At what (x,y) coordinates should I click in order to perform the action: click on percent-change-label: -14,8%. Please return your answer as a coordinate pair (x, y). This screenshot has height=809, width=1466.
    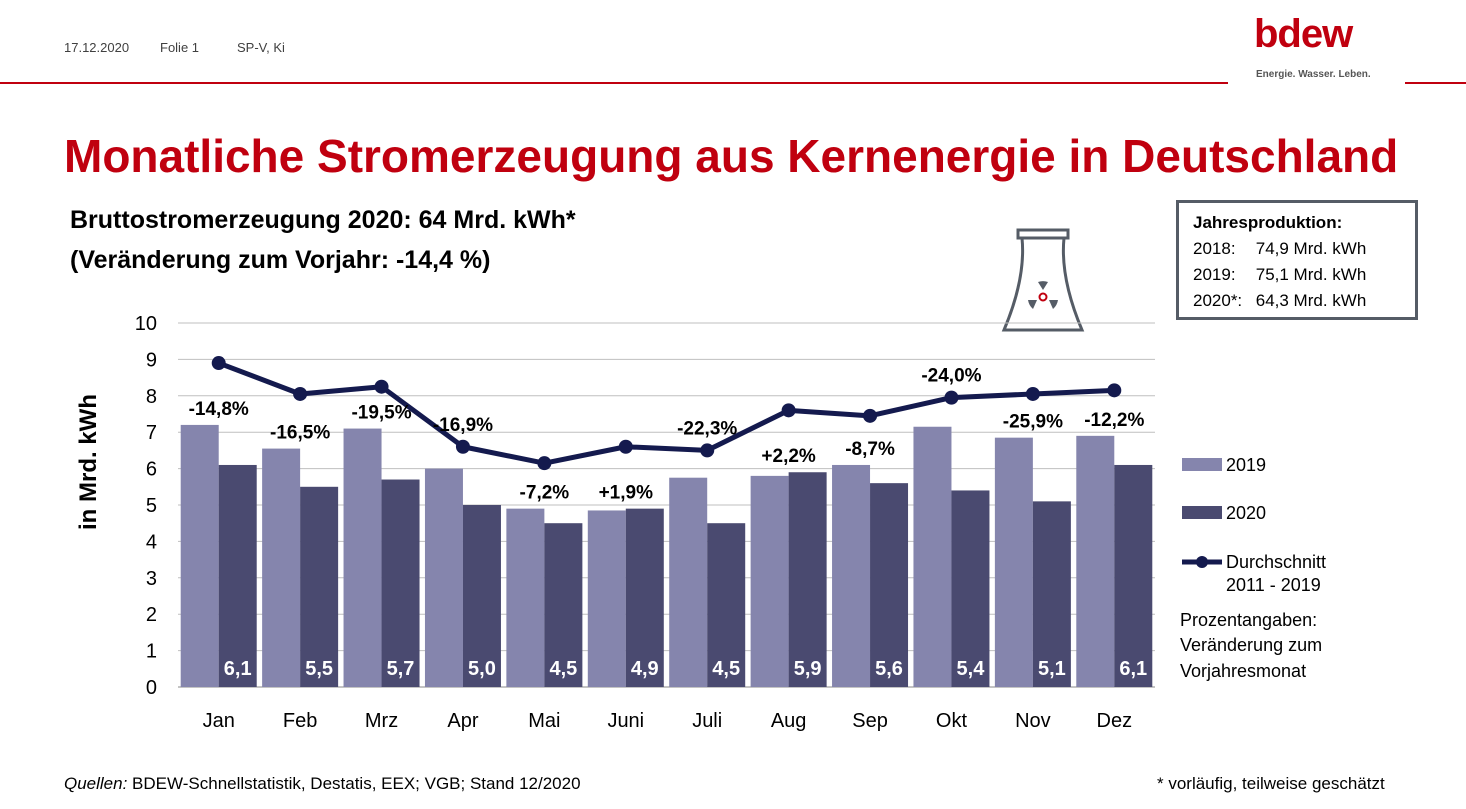
    Looking at the image, I should click on (219, 409).